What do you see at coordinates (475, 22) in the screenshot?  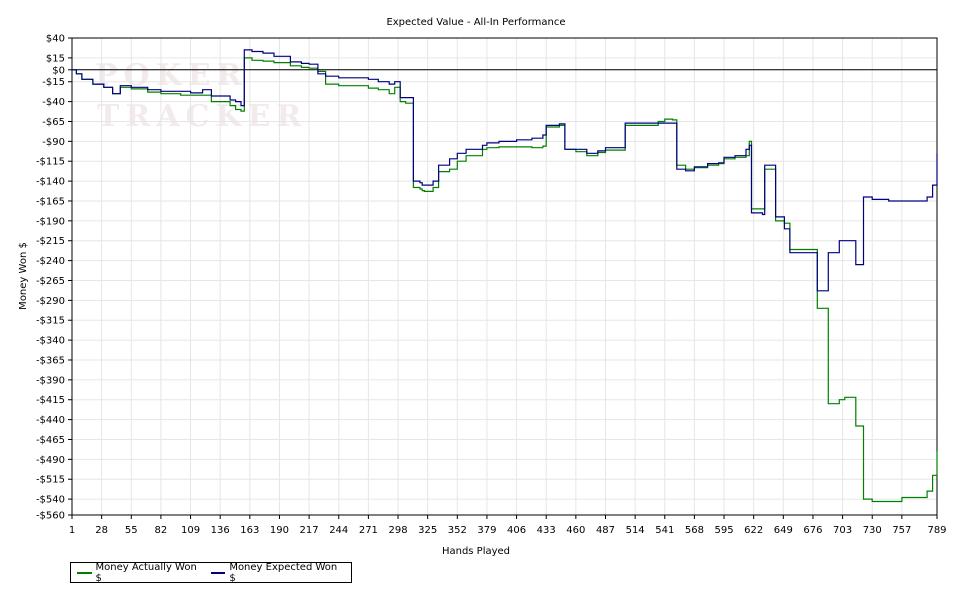 I see `chart-title: Expected Value - All-In Performance` at bounding box center [475, 22].